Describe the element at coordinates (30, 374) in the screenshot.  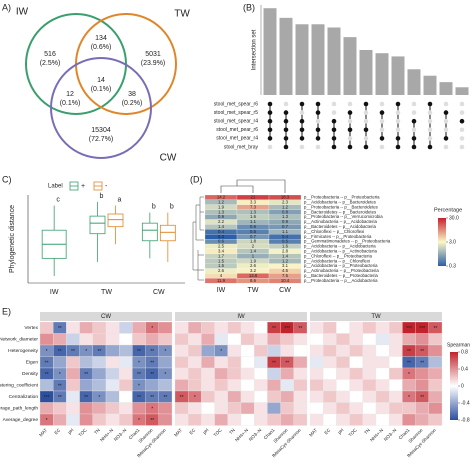
I see `row-label: Density` at that location.